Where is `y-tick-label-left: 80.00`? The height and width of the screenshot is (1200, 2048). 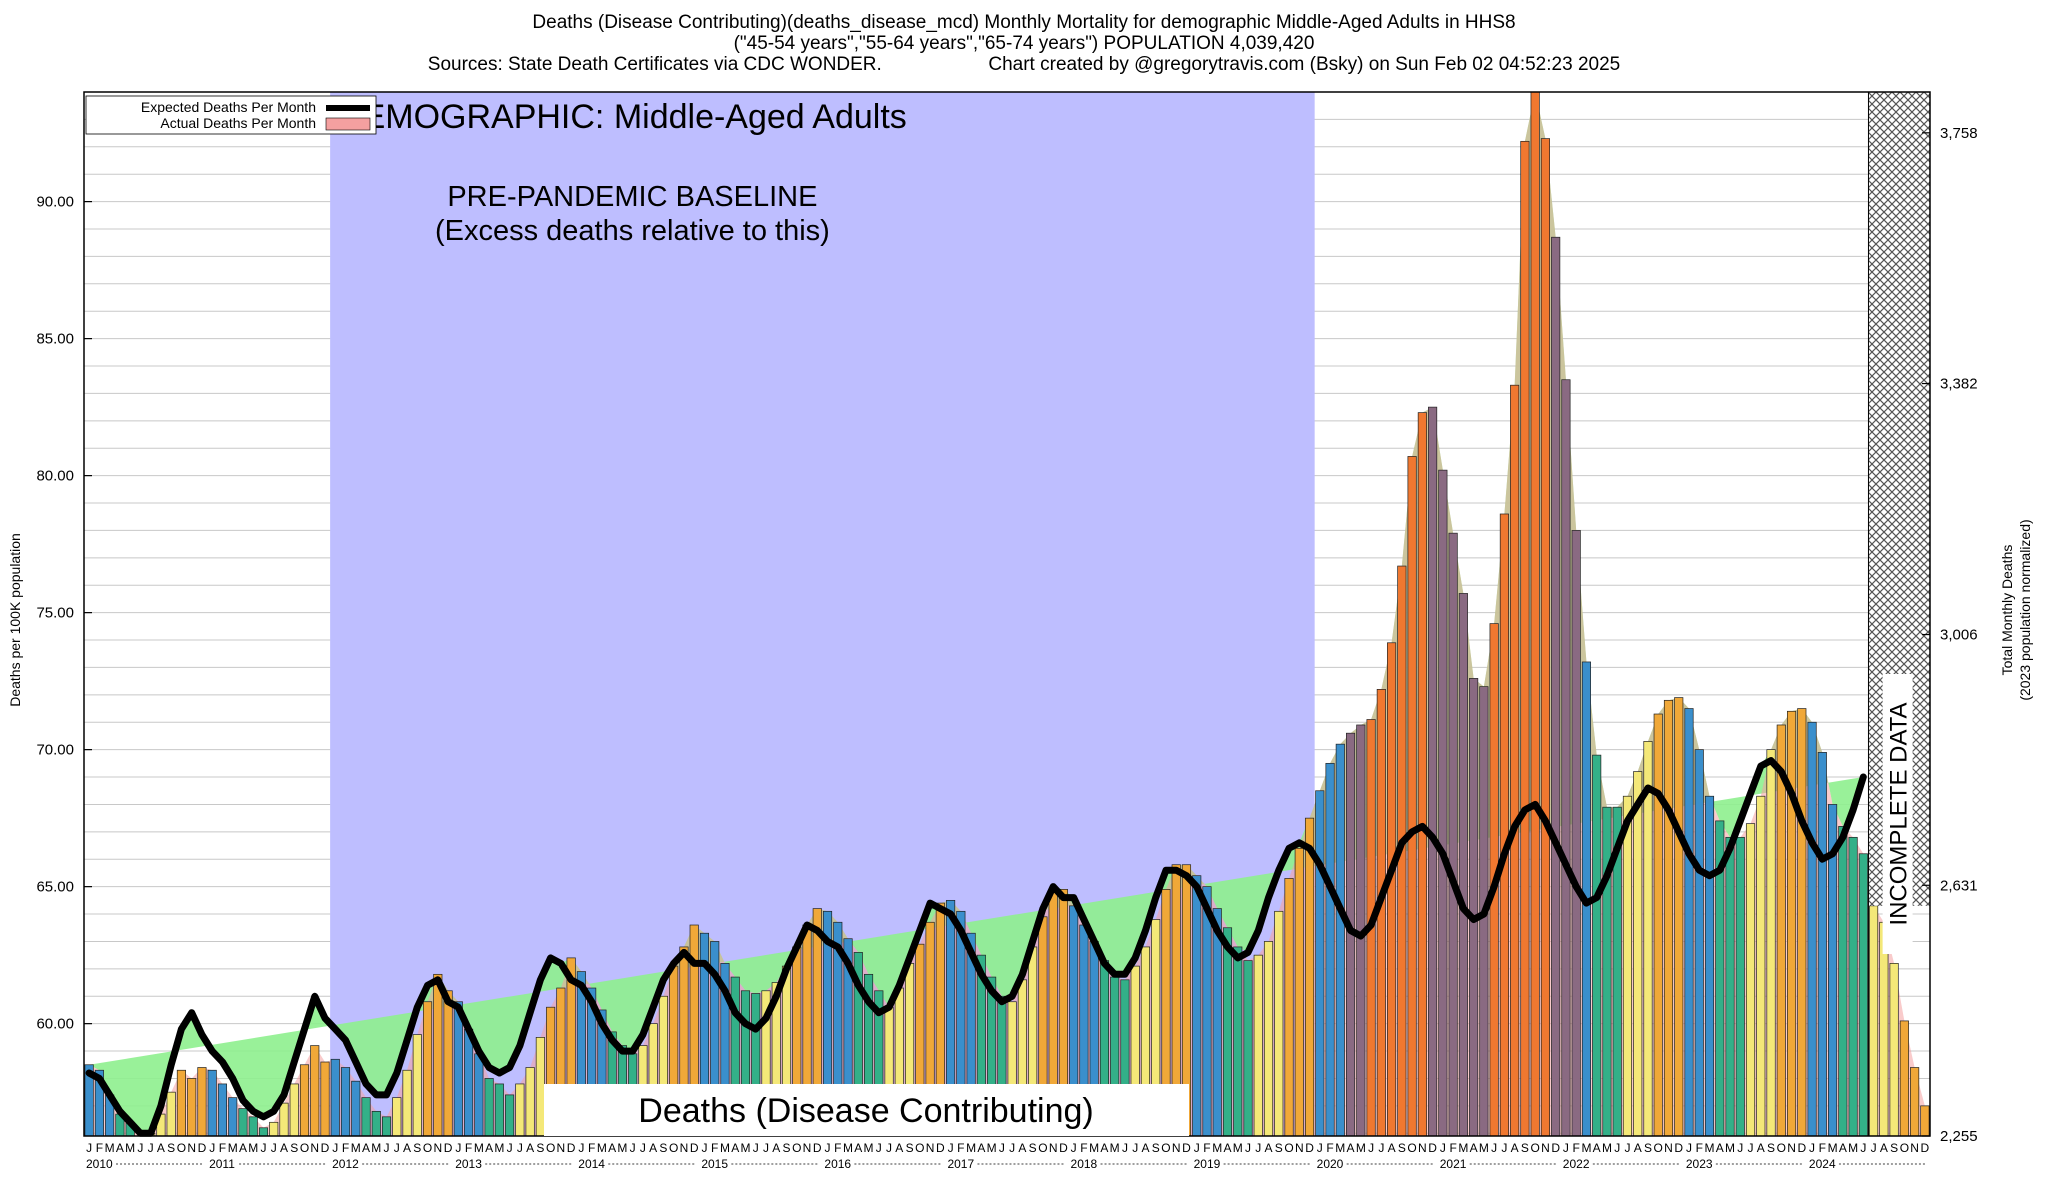
y-tick-label-left: 80.00 is located at coordinates (55, 476).